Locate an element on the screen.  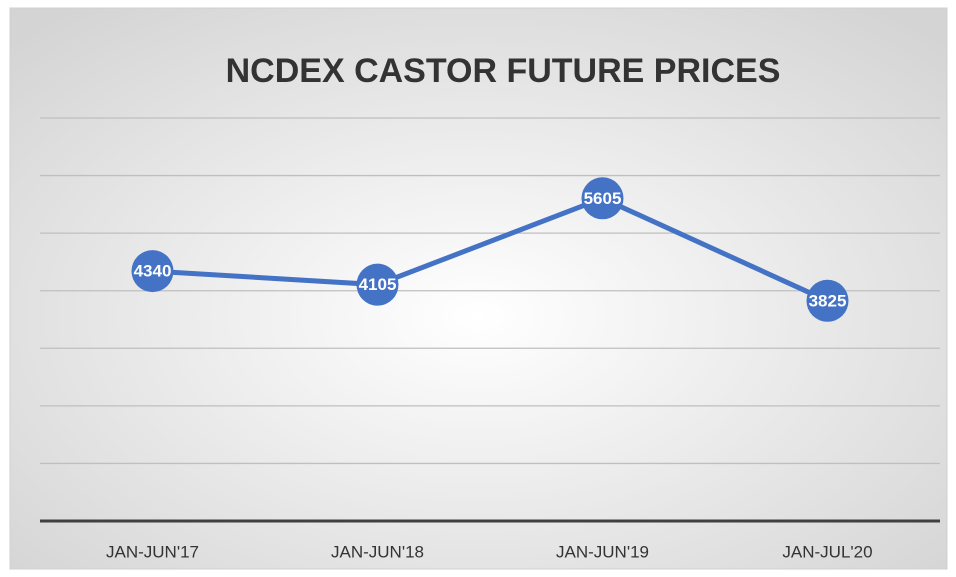
data-label: 5605 is located at coordinates (603, 198).